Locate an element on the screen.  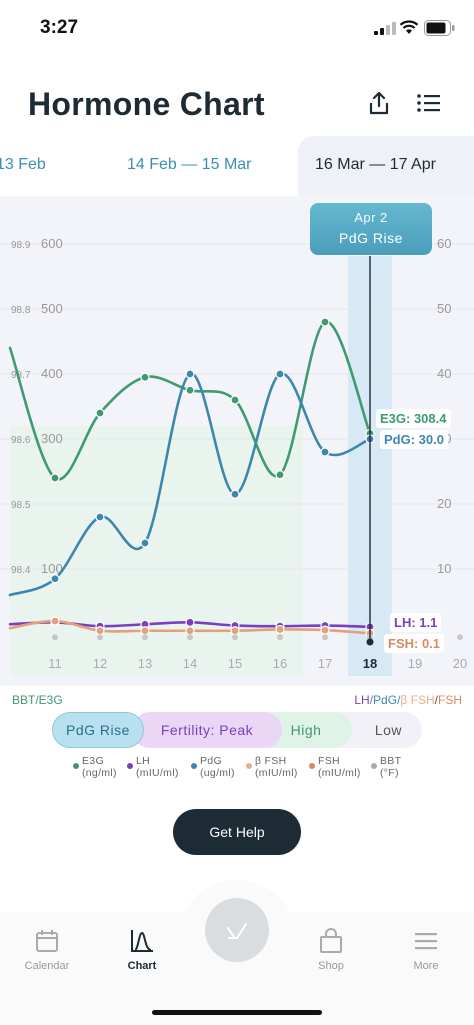
legend-name: BBT is located at coordinates (391, 761).